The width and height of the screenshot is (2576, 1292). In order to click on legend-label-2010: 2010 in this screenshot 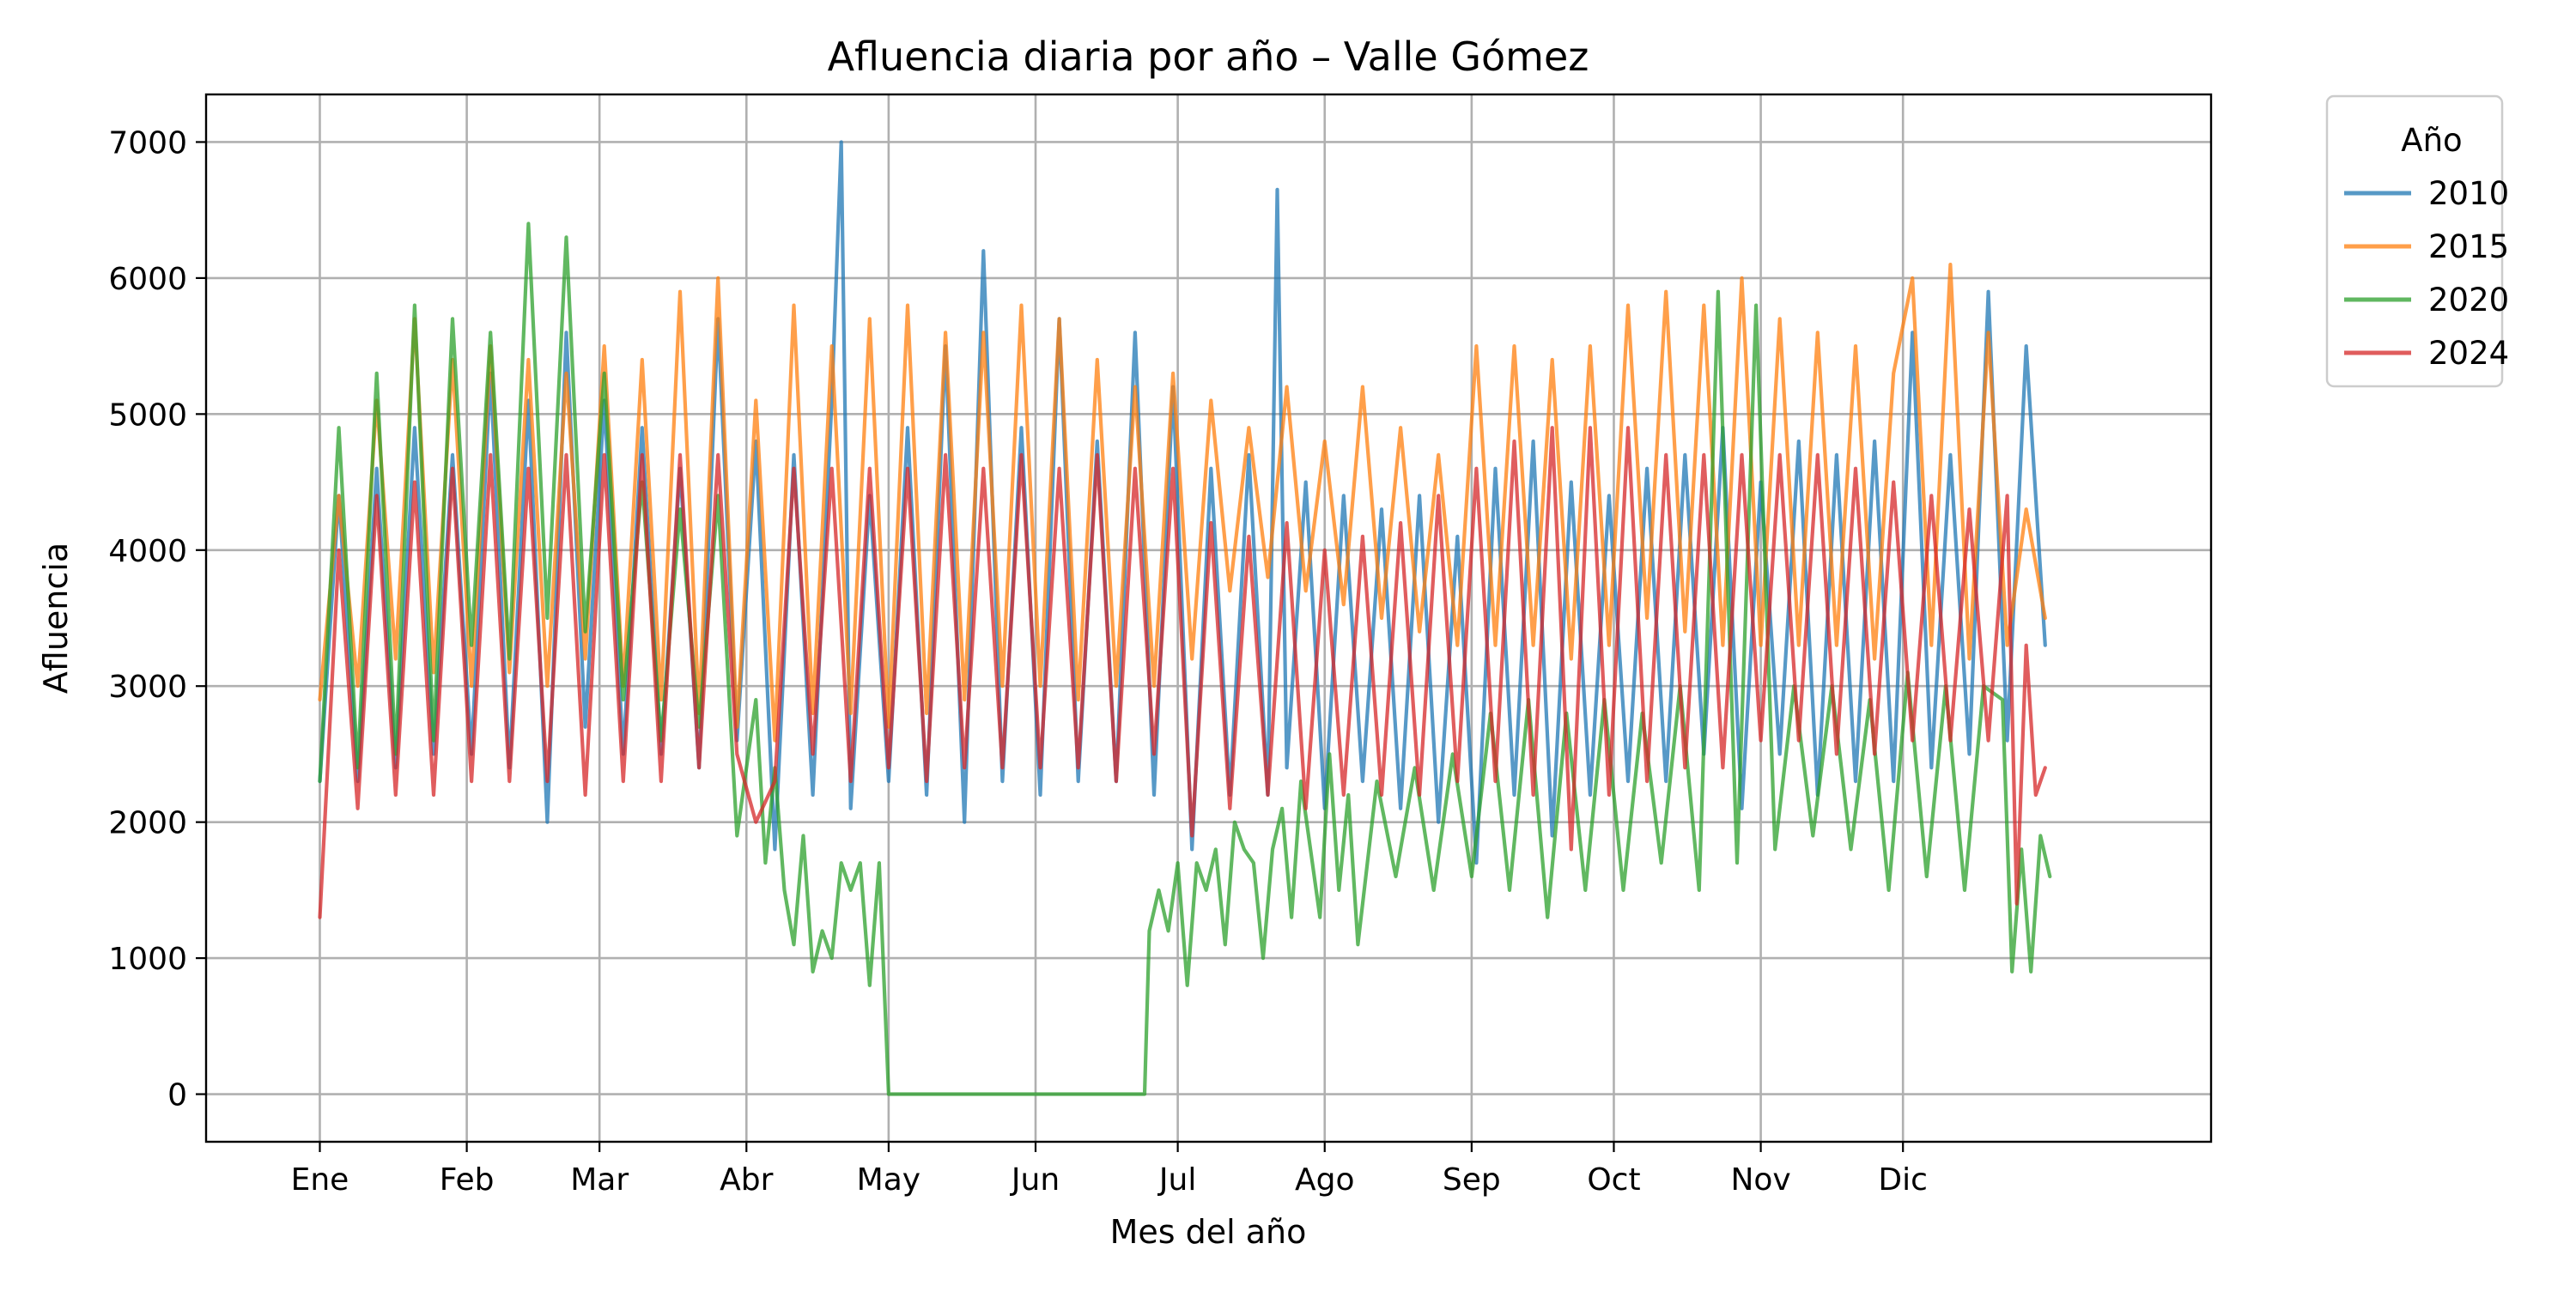, I will do `click(2468, 193)`.